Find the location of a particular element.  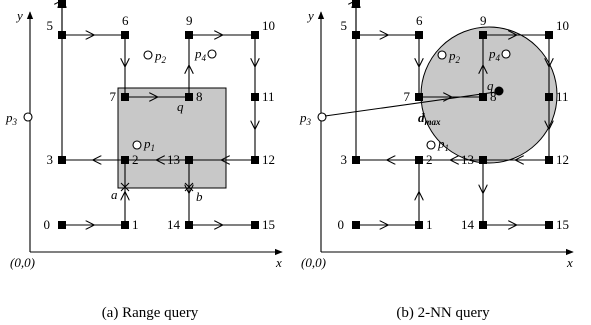

point-label-p2: p2 is located at coordinates (160, 56).